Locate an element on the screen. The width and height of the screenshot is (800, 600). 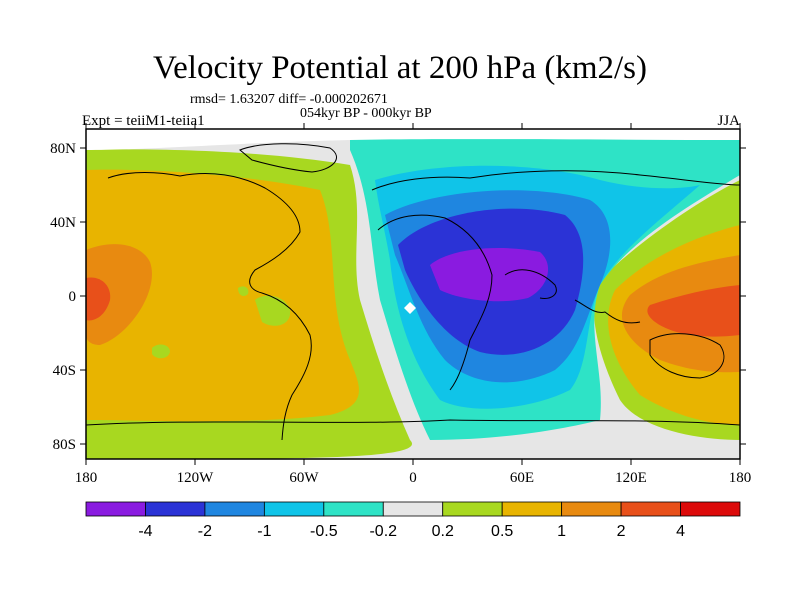
colorbar-label: -2 is located at coordinates (205, 531).